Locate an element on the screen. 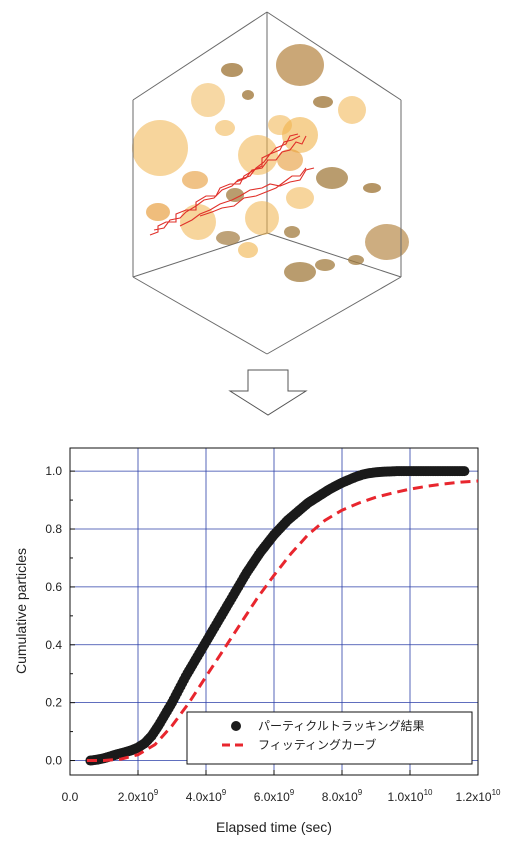 The width and height of the screenshot is (523, 842). x-axis-title: Elapsed time (sec) is located at coordinates (274, 827).